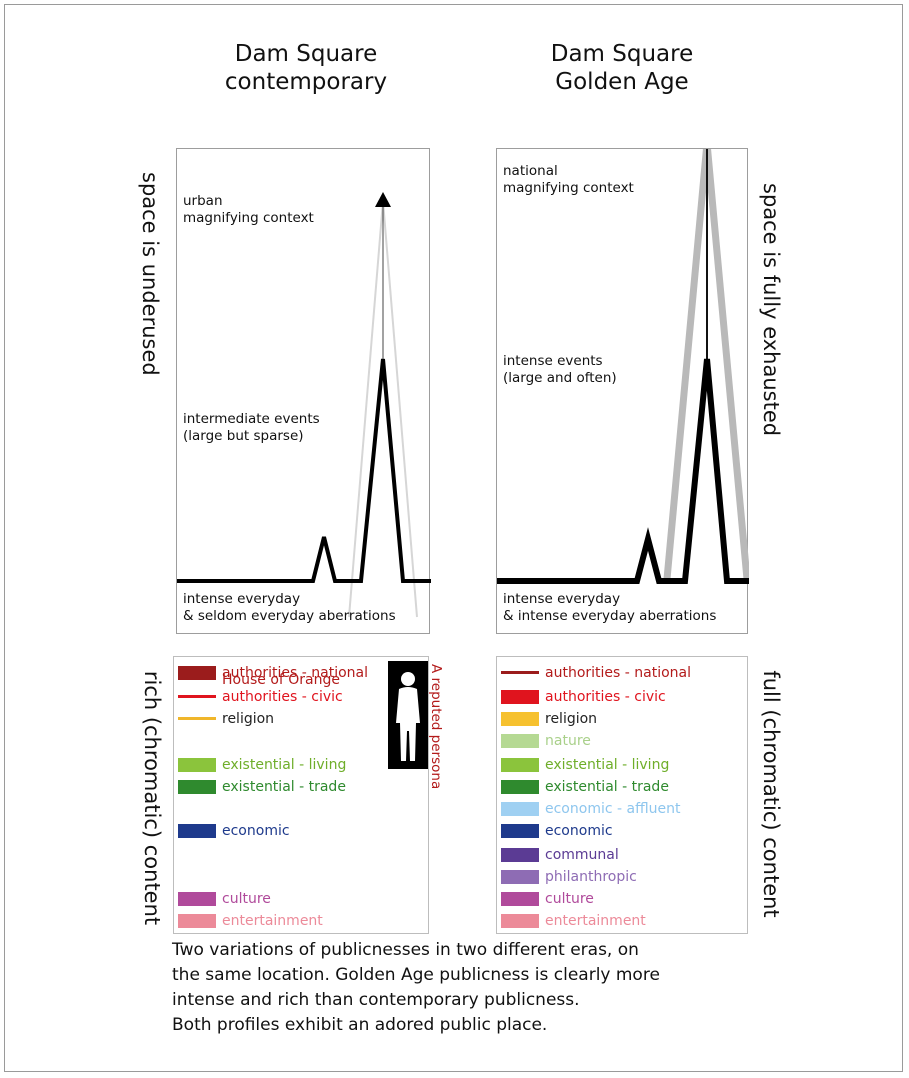 This screenshot has width=909, height=1078. I want to click on event-profile-contemporary, so click(304, 470).